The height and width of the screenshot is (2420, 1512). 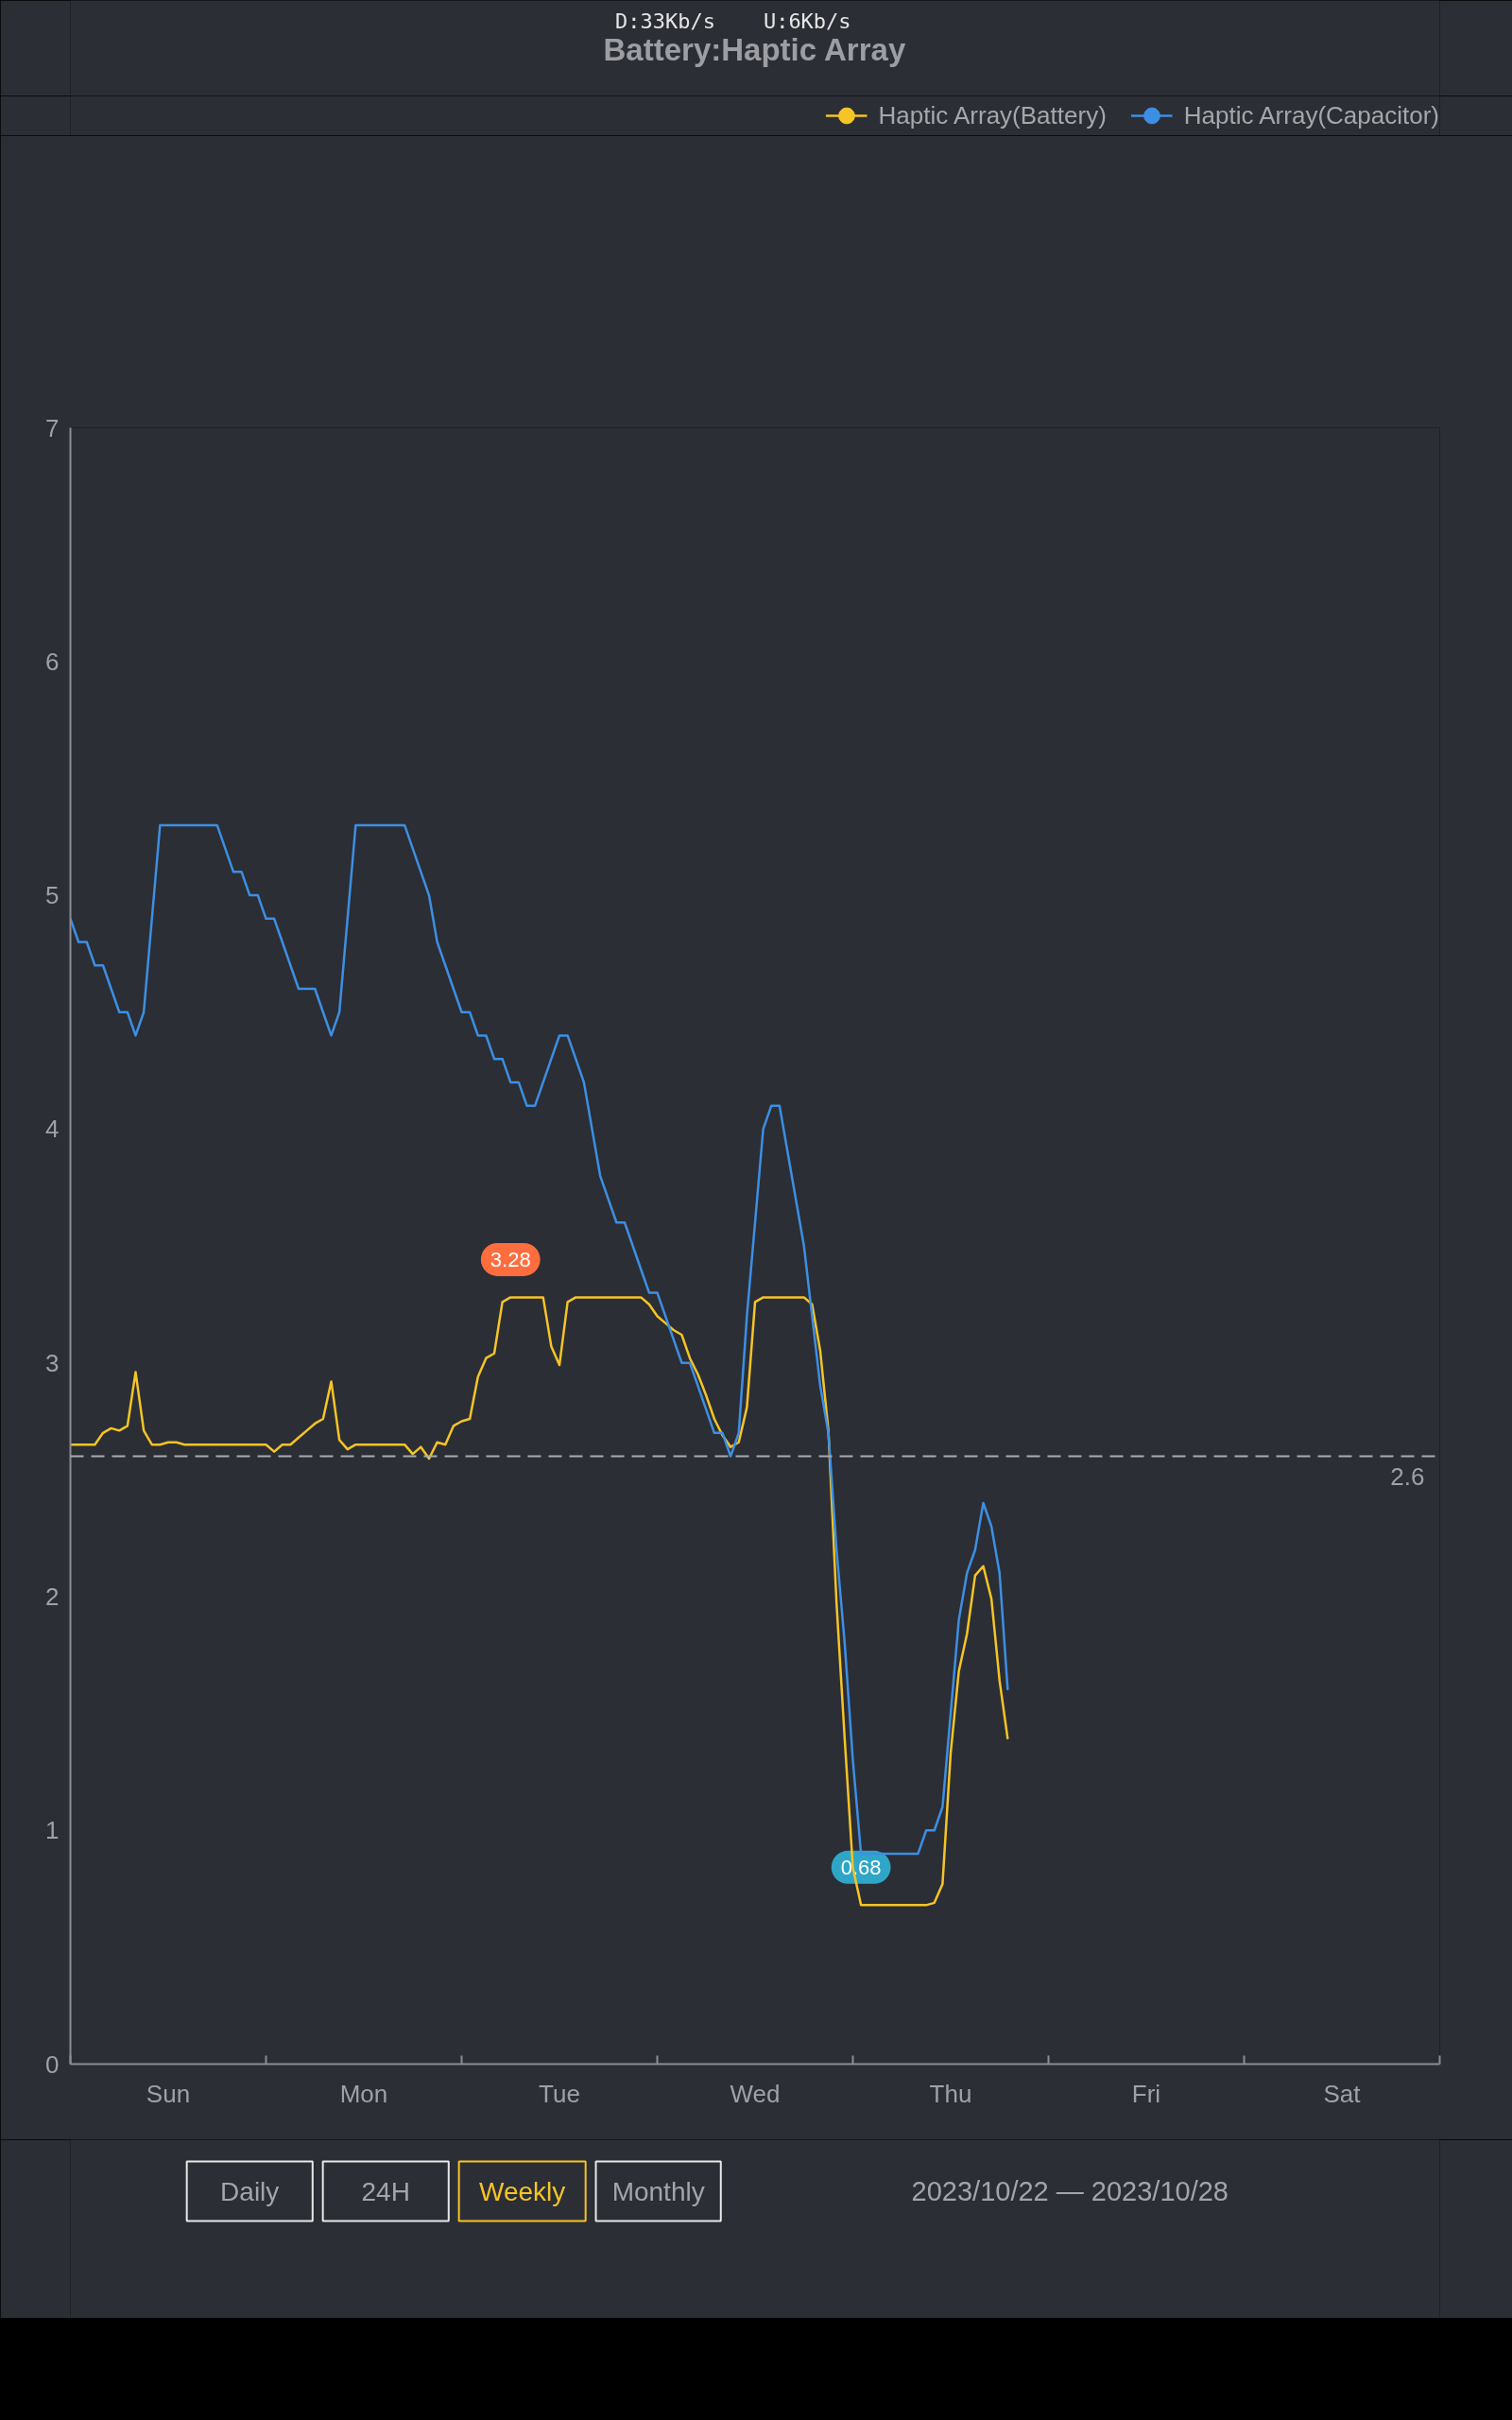 I want to click on y-tick-label: 7, so click(x=52, y=427).